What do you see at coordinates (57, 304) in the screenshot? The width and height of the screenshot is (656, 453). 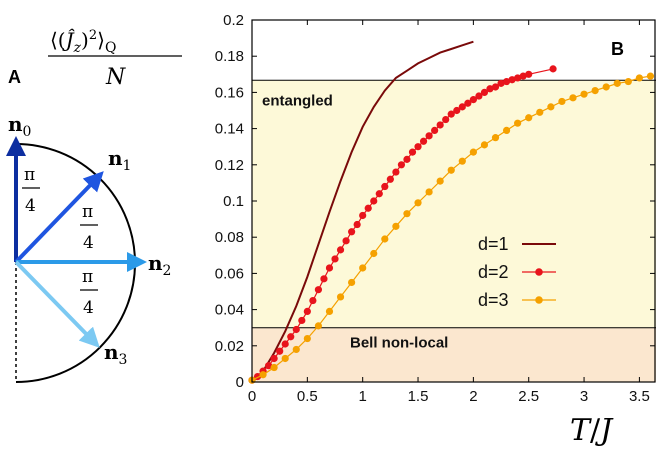 I see `vector-n3-arrow` at bounding box center [57, 304].